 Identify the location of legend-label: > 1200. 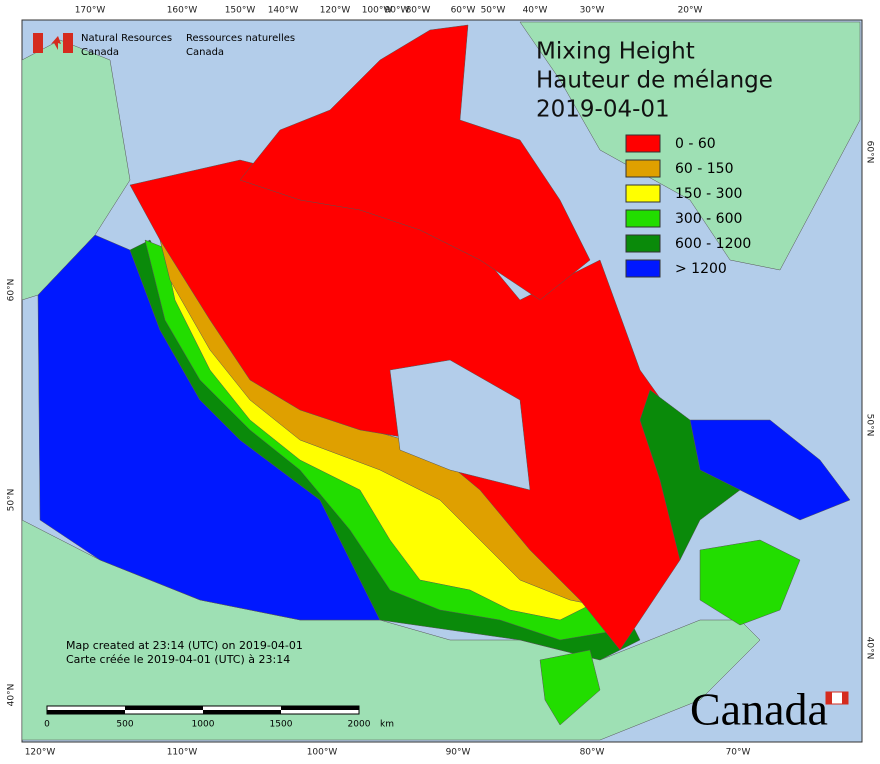
(701, 269).